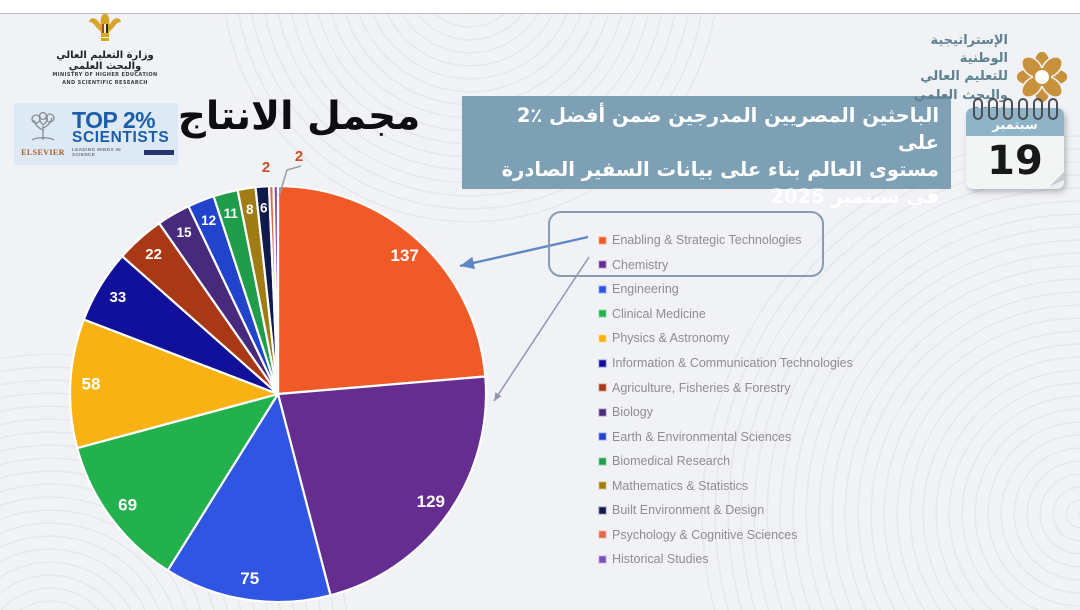 The image size is (1080, 610). What do you see at coordinates (231, 213) in the screenshot?
I see `pie-slice-value-label: 11` at bounding box center [231, 213].